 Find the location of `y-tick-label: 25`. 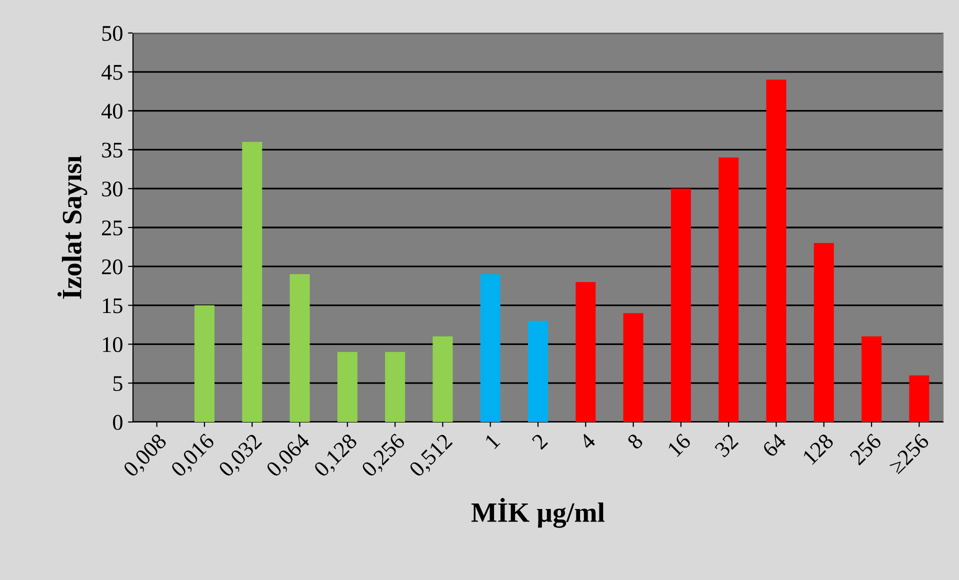

y-tick-label: 25 is located at coordinates (112, 228).